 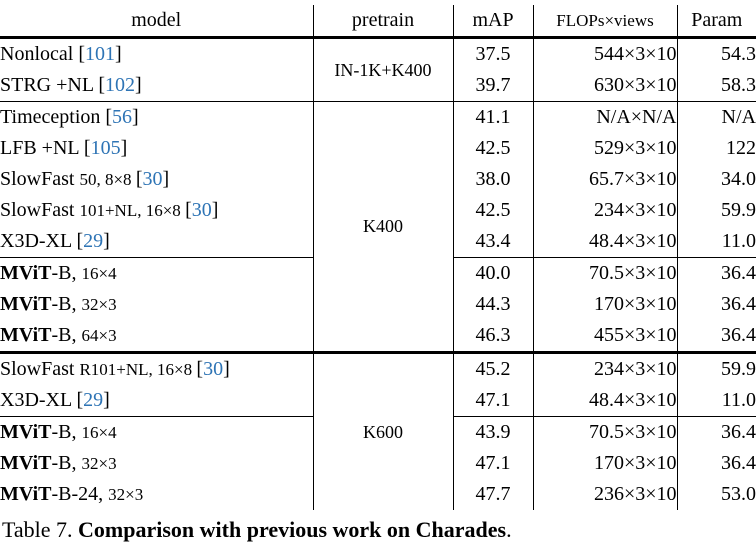 What do you see at coordinates (604, 148) in the screenshot?
I see `flops-cell: 529×3×10` at bounding box center [604, 148].